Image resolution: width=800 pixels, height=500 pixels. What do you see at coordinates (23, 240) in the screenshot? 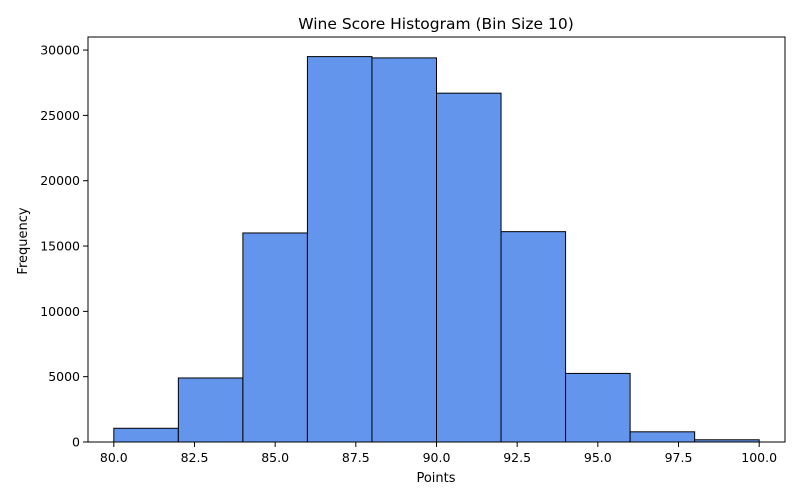
I see `y-axis-label: Frequency` at bounding box center [23, 240].